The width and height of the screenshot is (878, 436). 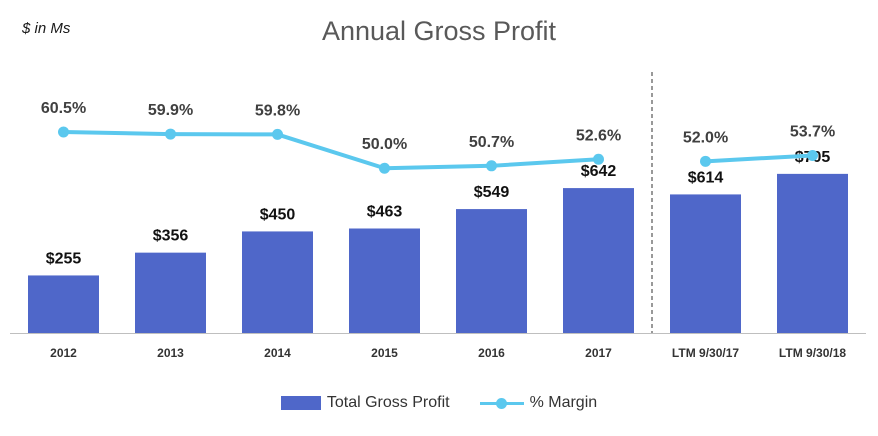 I want to click on x-tick-label-3: 2015, so click(x=384, y=353).